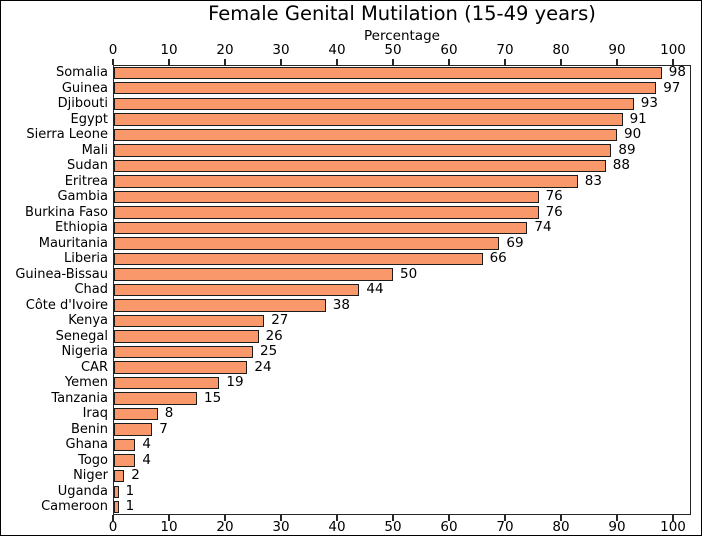 This screenshot has height=536, width=702. Describe the element at coordinates (86, 383) in the screenshot. I see `category-label: Yemen` at that location.